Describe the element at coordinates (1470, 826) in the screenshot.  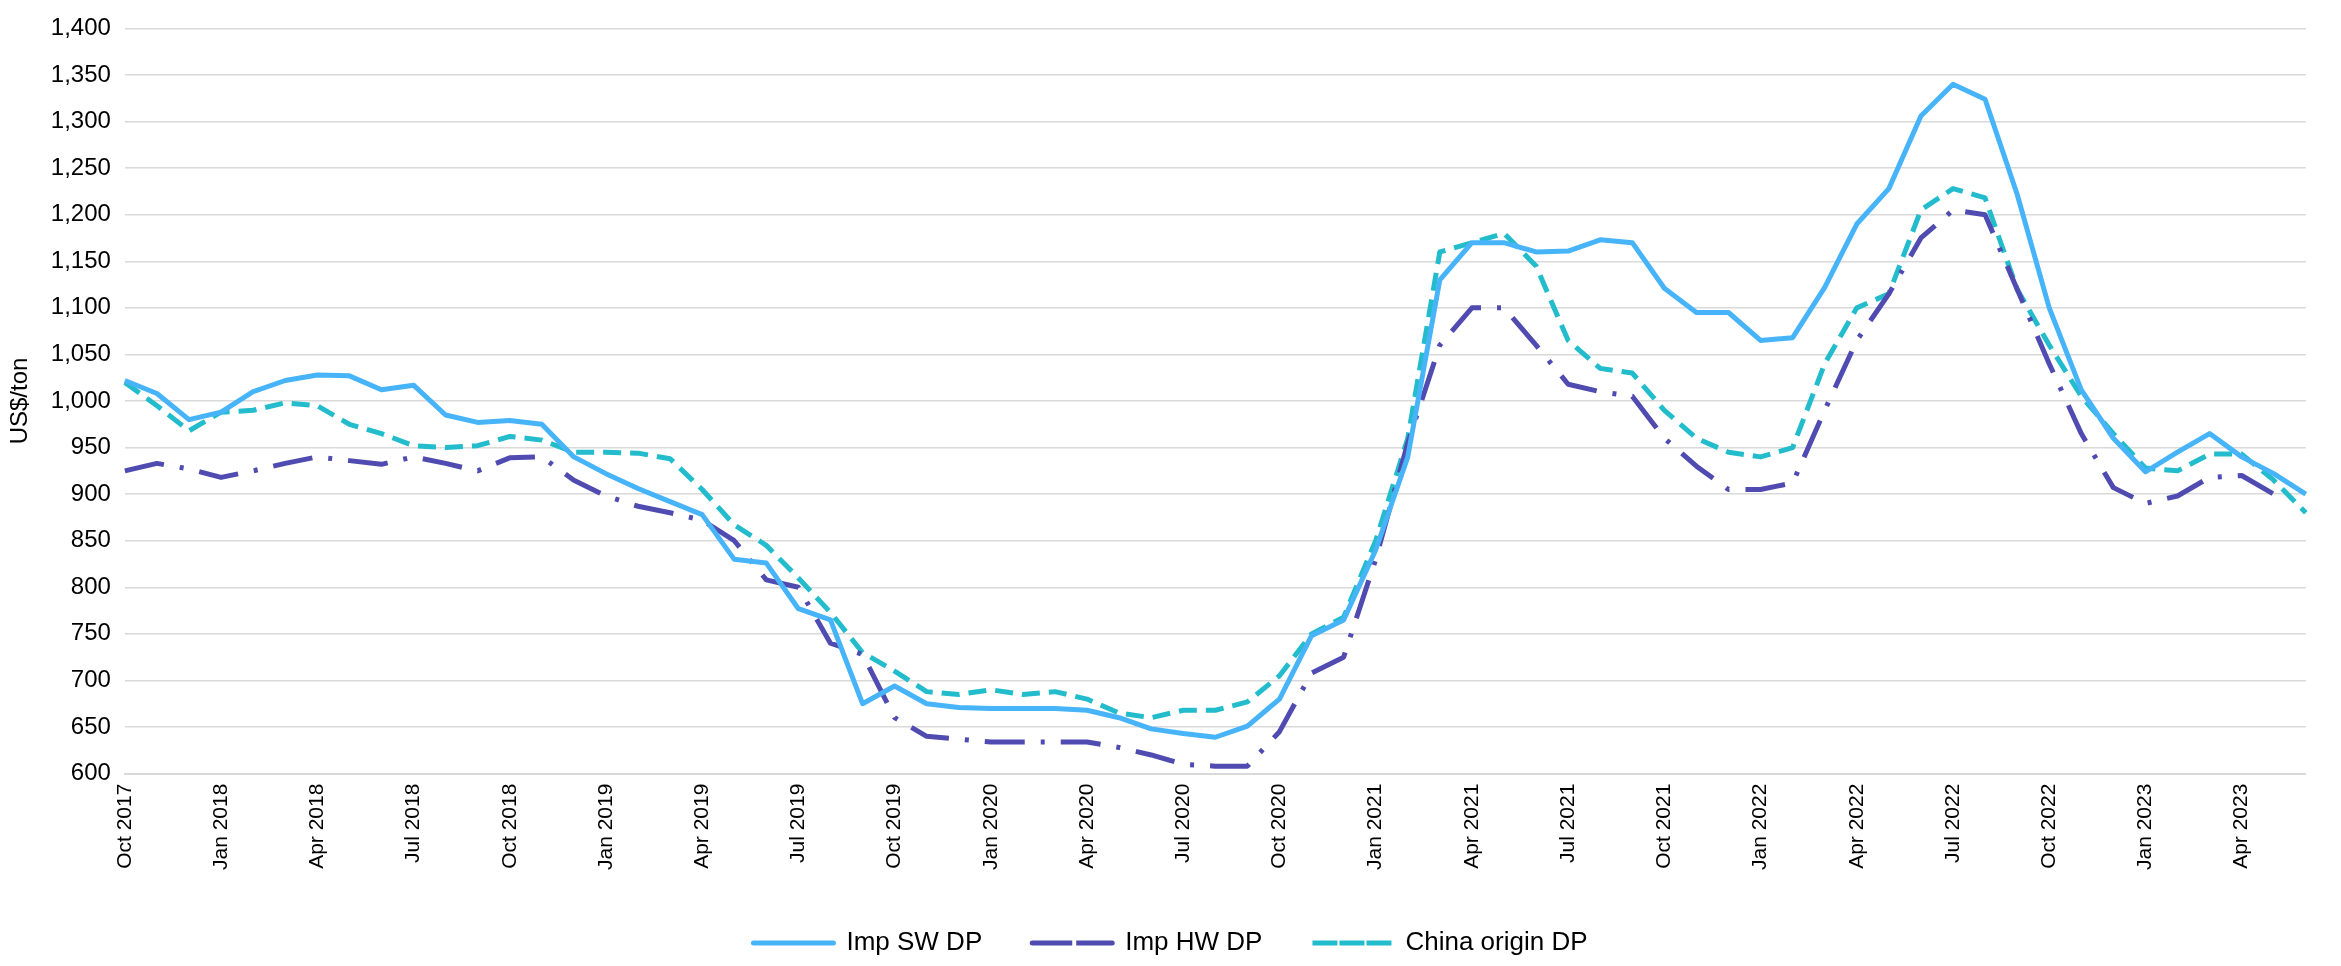
I see `x-tick-label: Apr 2021` at that location.